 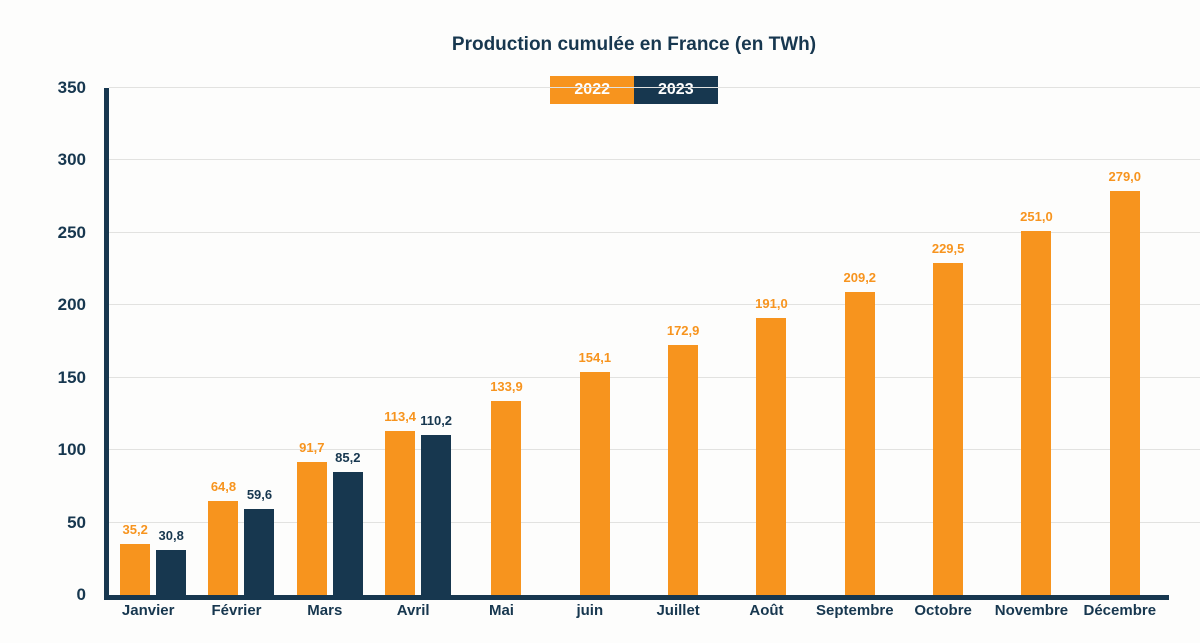 I want to click on bar-group-decembre: 279,0, so click(x=1125, y=341).